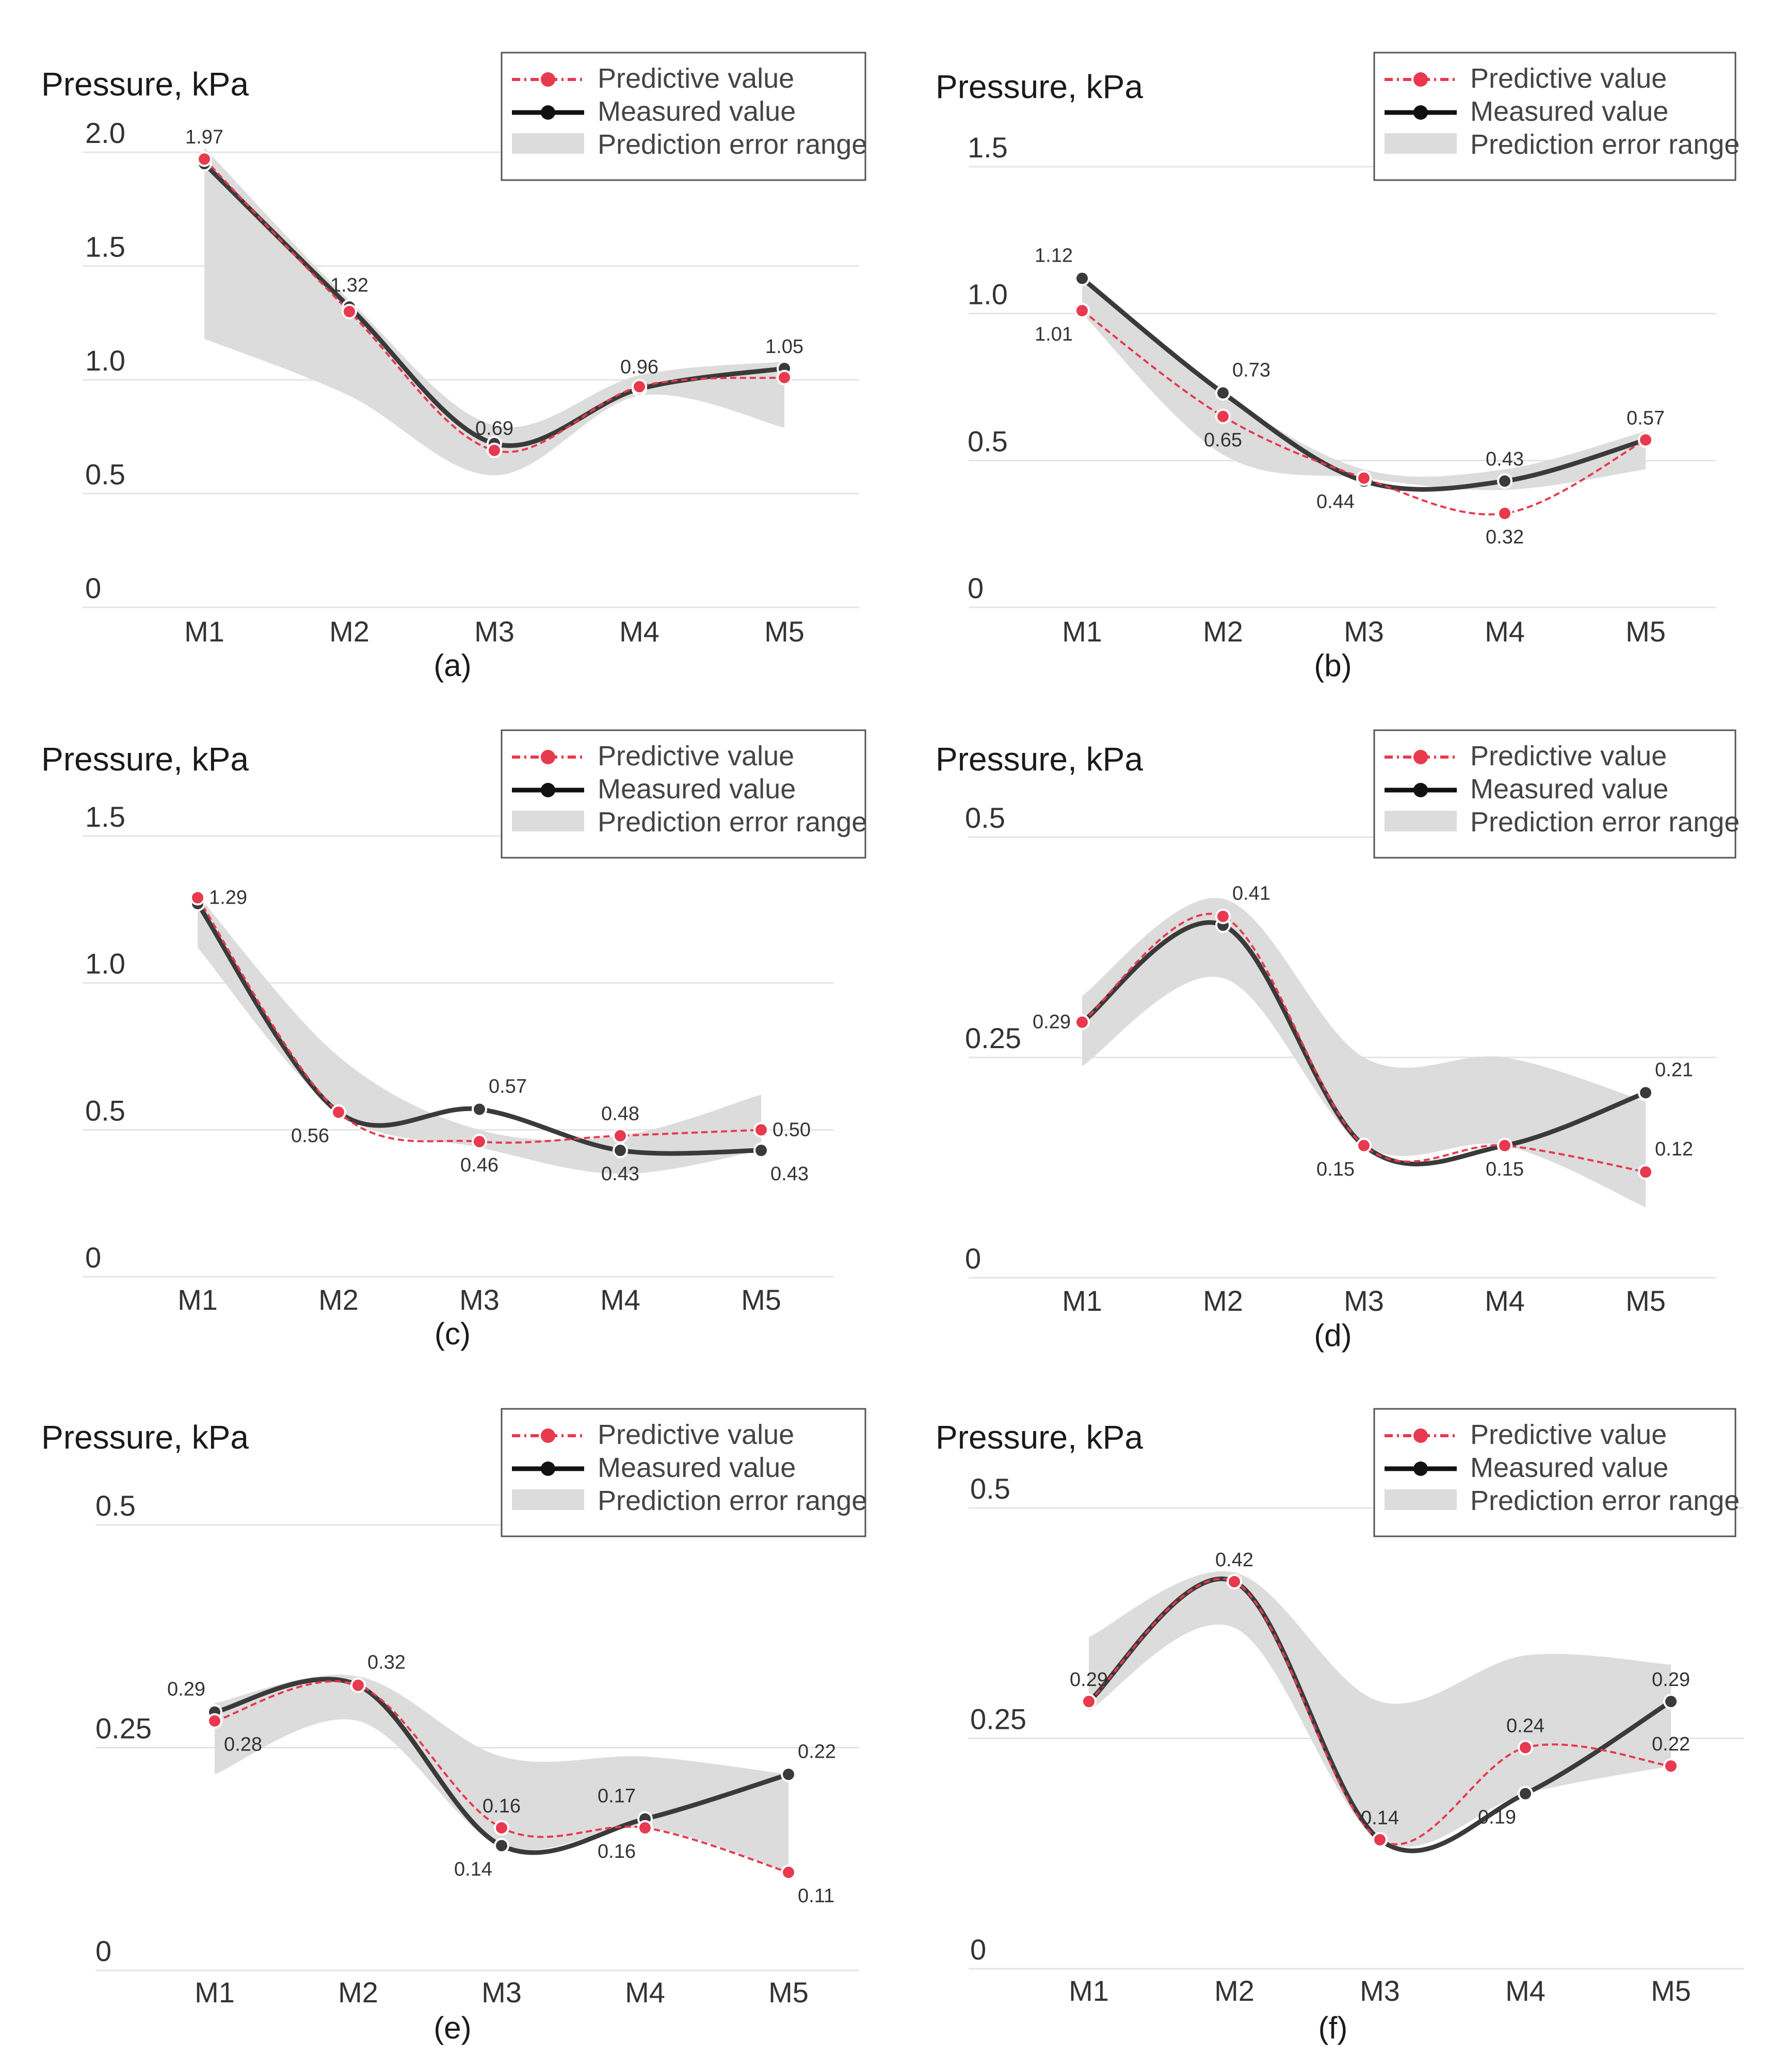 The height and width of the screenshot is (2072, 1786). What do you see at coordinates (105, 817) in the screenshot?
I see `y-tick-label: 1.5` at bounding box center [105, 817].